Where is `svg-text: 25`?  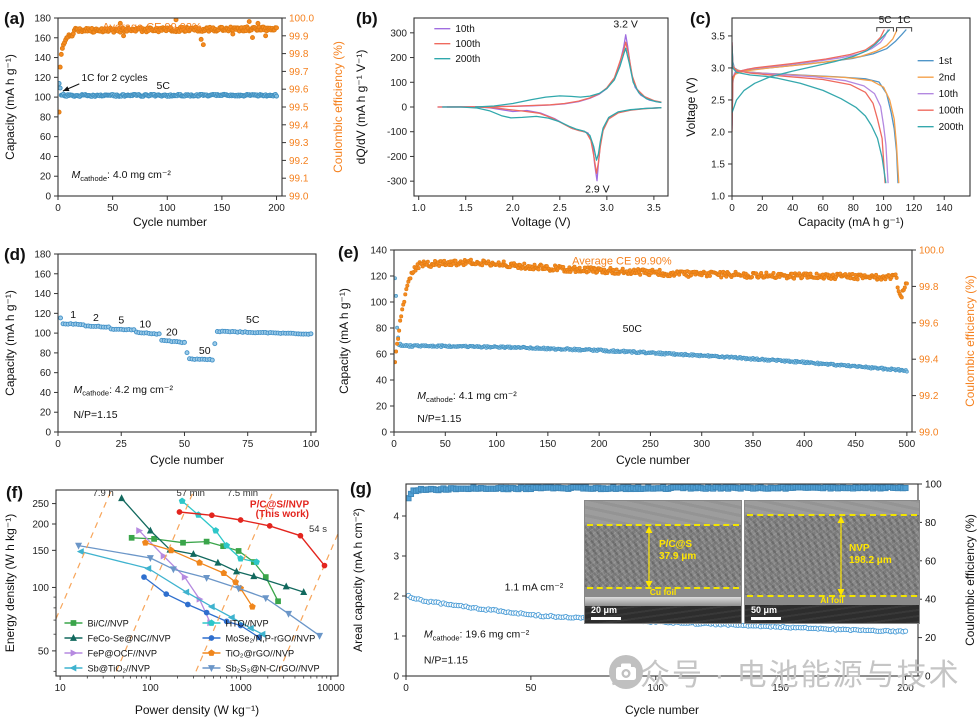
svg-text: 25 is located at coordinates (122, 444).